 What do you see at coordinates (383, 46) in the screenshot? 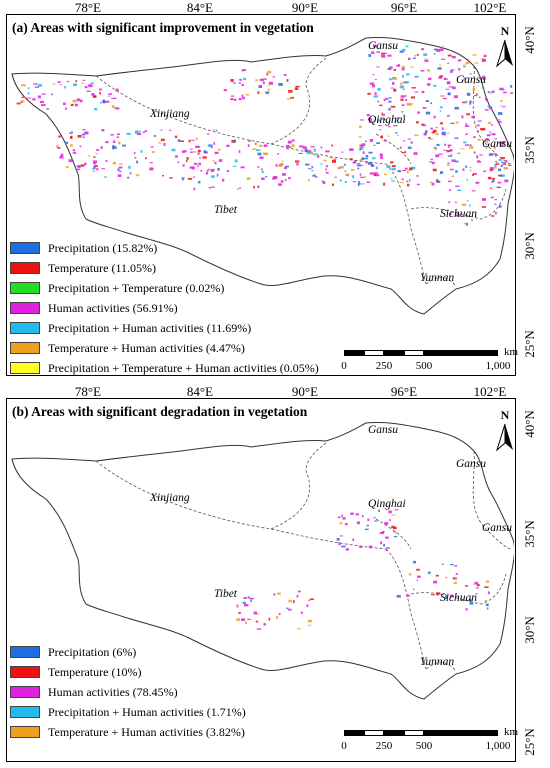
I see `province-label-gansu: Gansu` at bounding box center [383, 46].